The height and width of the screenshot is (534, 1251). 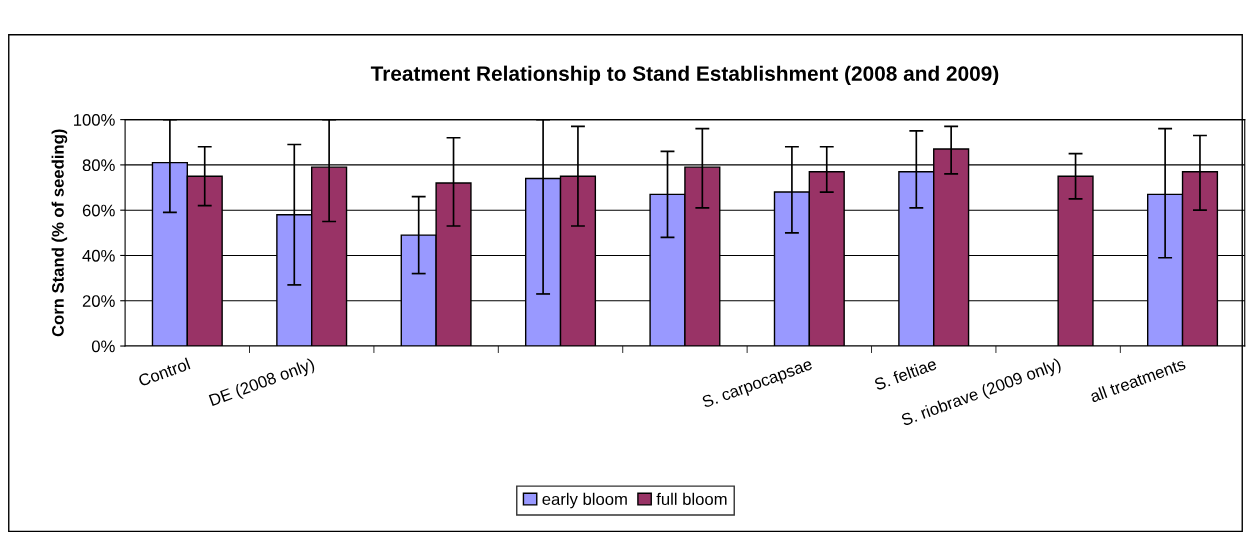 What do you see at coordinates (691, 499) in the screenshot?
I see `legend-label: full bloom` at bounding box center [691, 499].